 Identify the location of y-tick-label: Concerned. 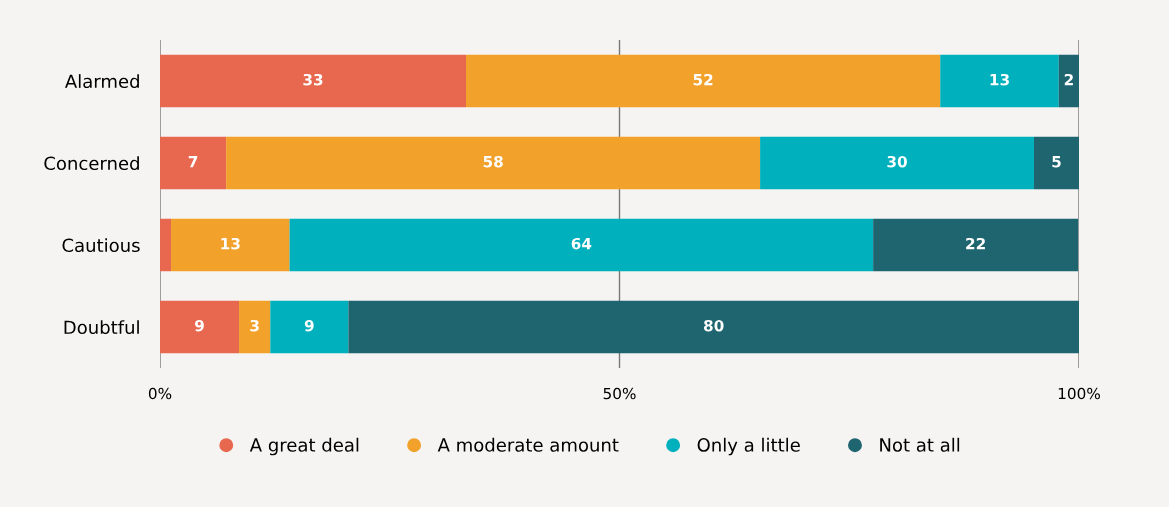
(91, 163).